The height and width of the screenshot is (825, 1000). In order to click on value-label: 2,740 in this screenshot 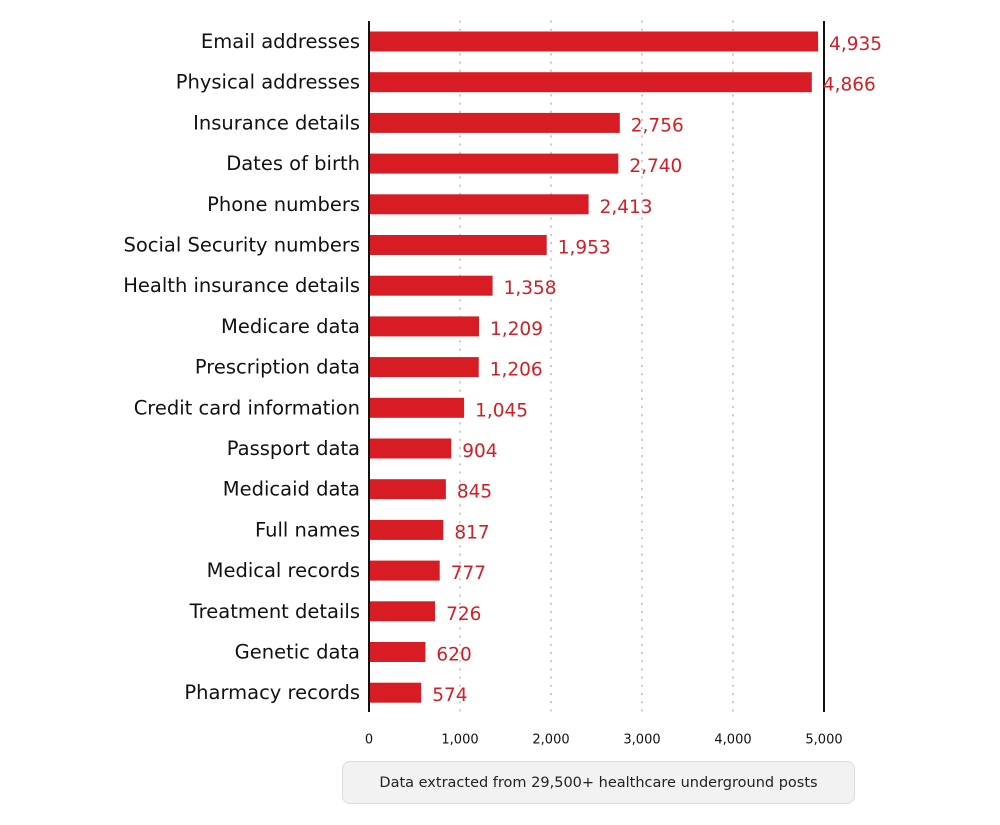, I will do `click(655, 166)`.